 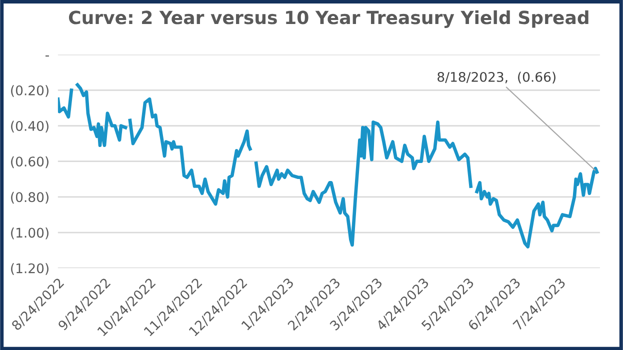 What do you see at coordinates (29, 126) in the screenshot?
I see `y-tick-label: (0.40)` at bounding box center [29, 126].